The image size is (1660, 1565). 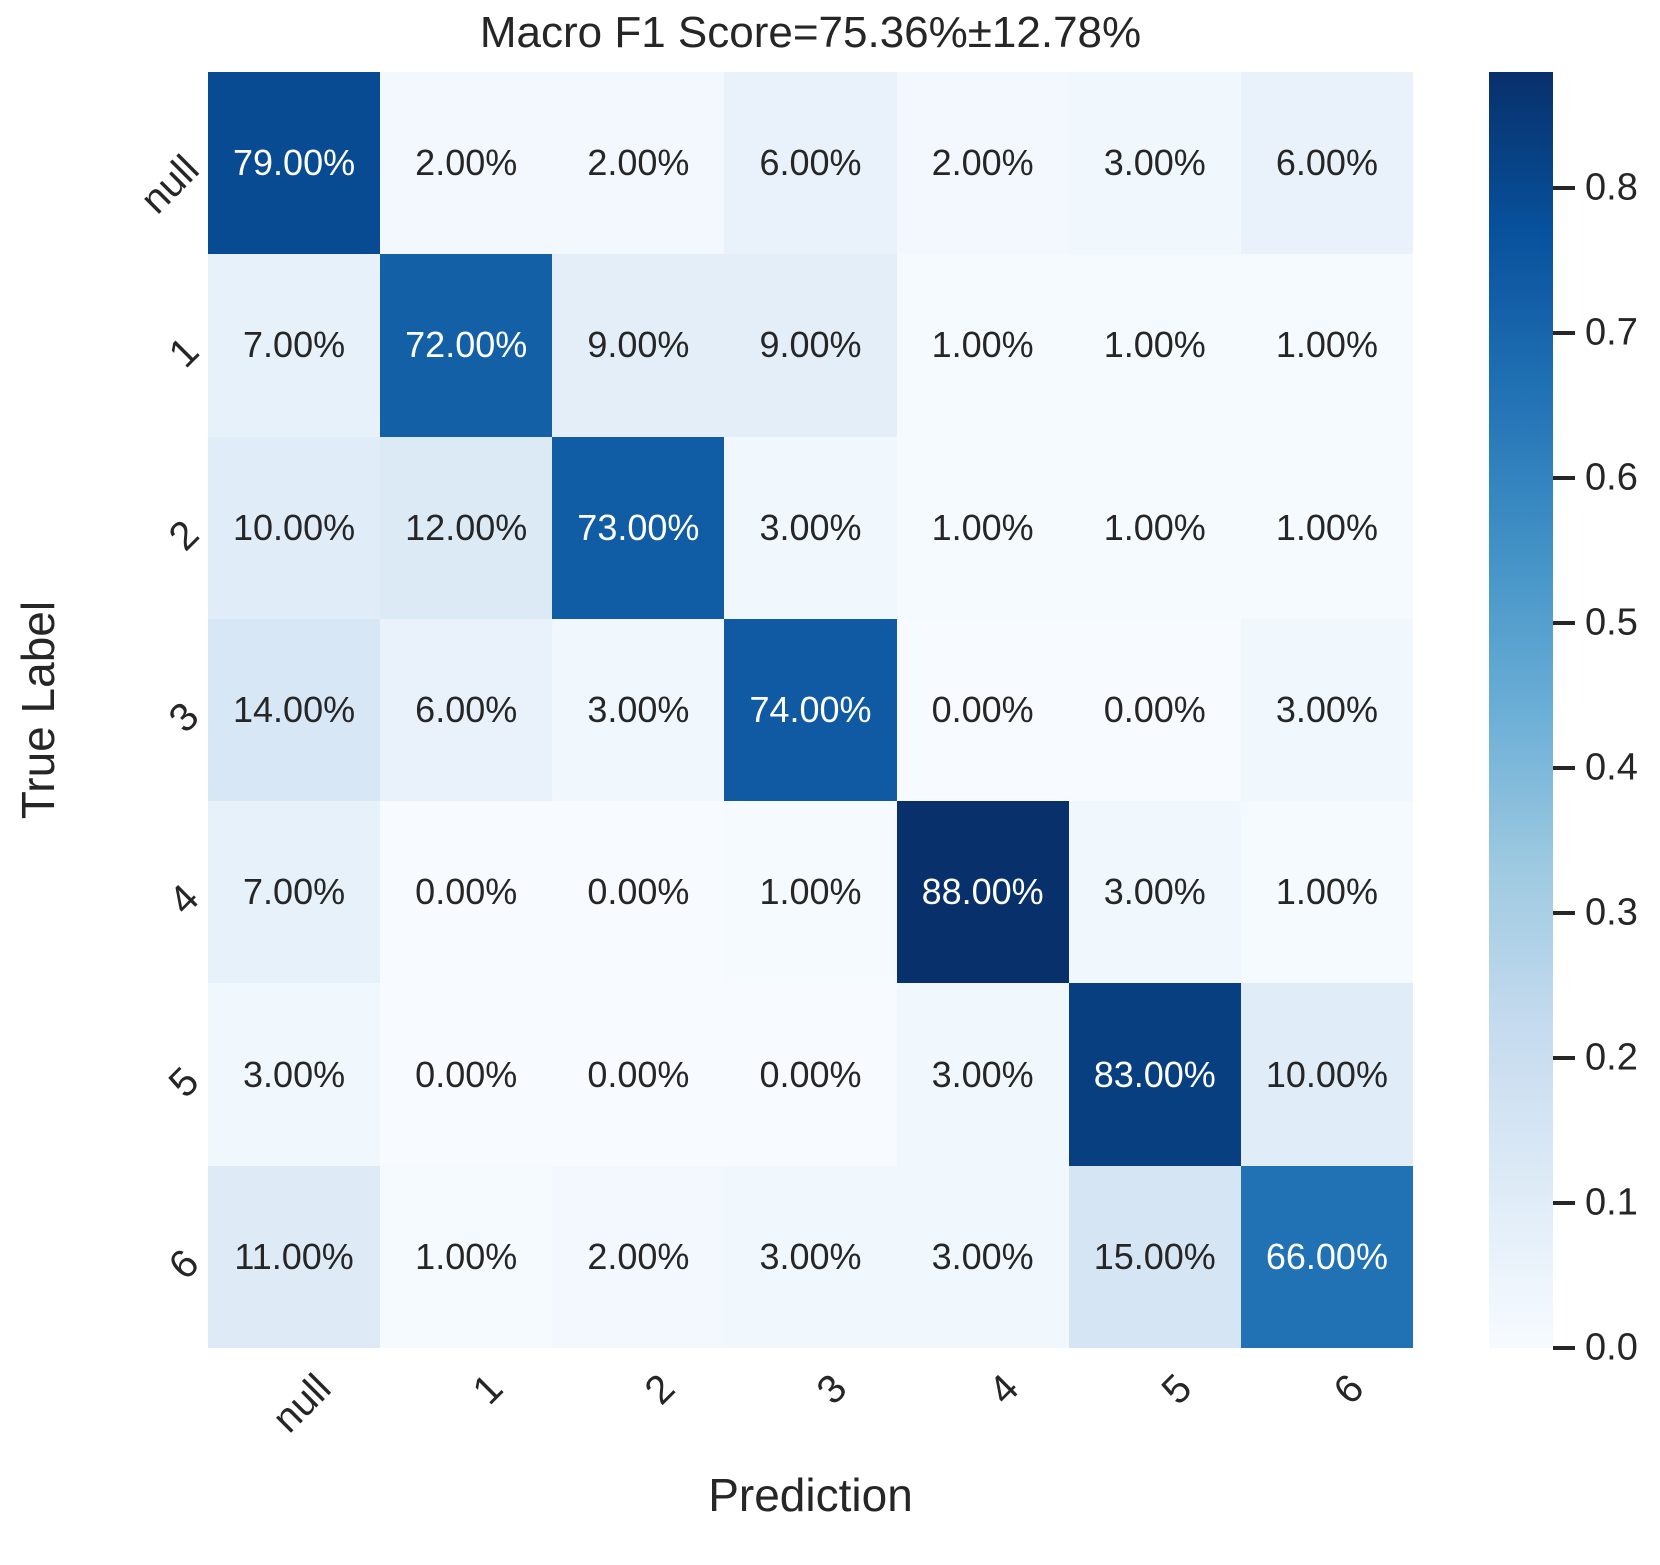 I want to click on x-axis-label: Prediction, so click(x=810, y=1495).